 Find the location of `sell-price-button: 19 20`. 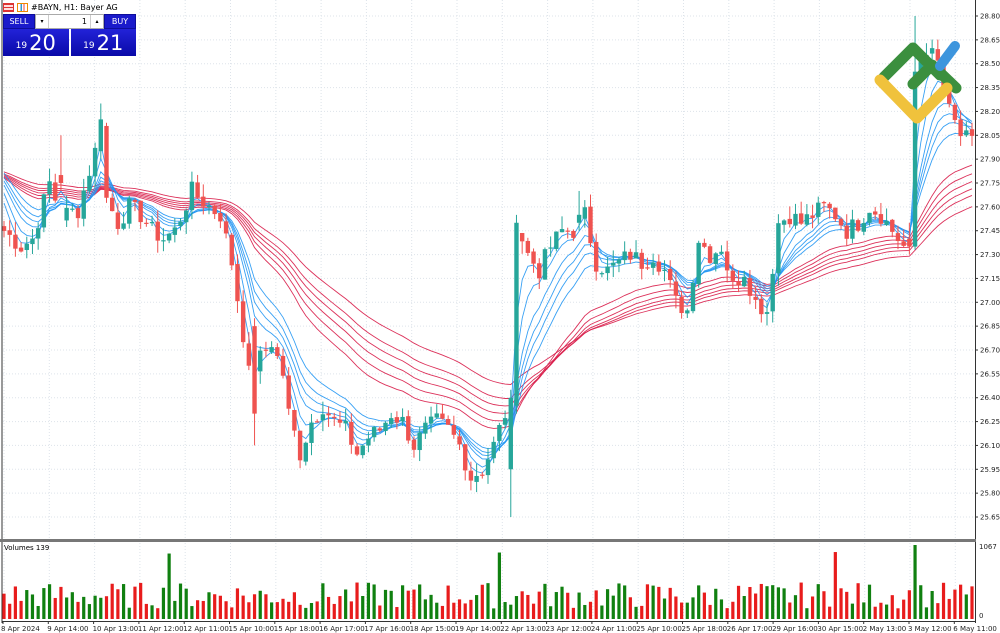

sell-price-button: 19 20 is located at coordinates (36, 42).